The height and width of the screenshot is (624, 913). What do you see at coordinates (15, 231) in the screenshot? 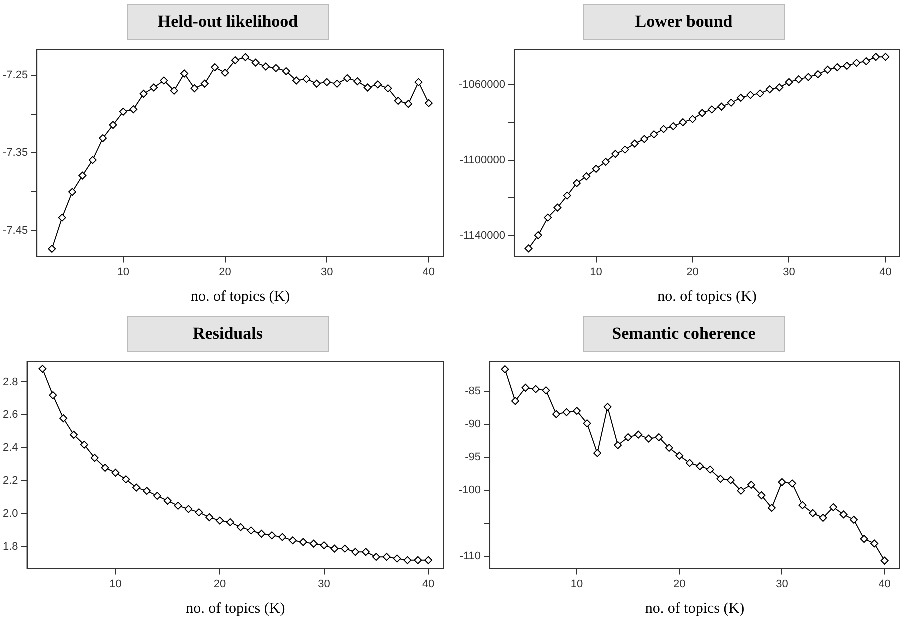
I see `y-tick-label: -7.45` at bounding box center [15, 231].